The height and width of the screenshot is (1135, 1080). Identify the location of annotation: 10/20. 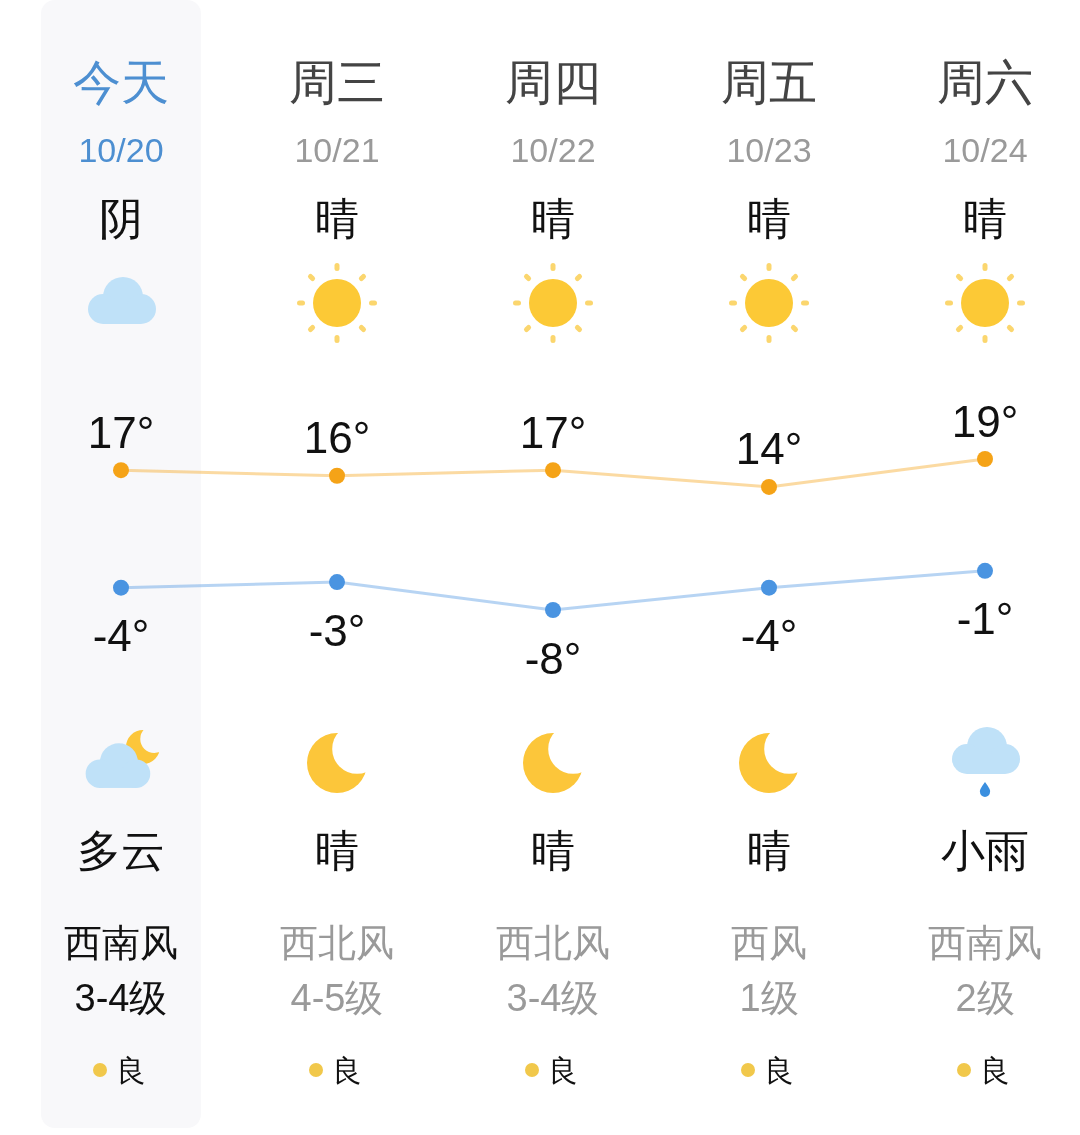
(121, 150).